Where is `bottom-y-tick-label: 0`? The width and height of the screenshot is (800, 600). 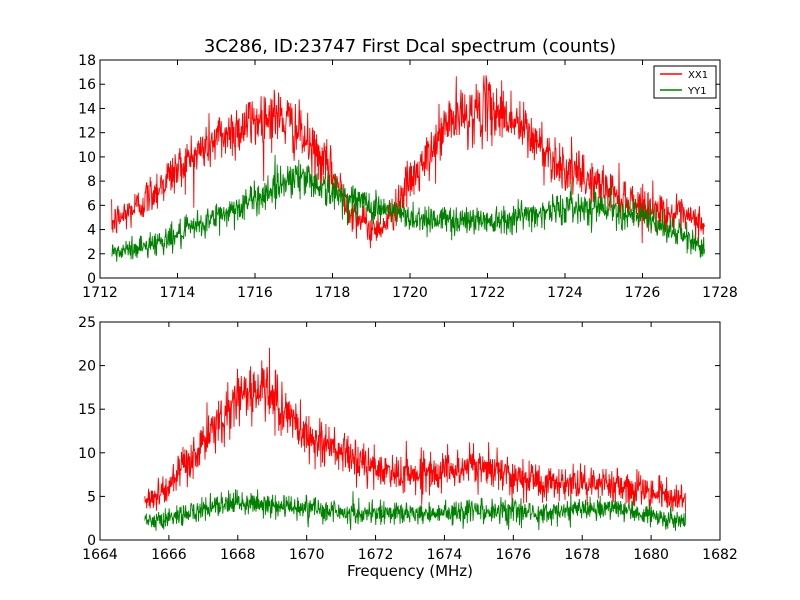 bottom-y-tick-label: 0 is located at coordinates (91, 541).